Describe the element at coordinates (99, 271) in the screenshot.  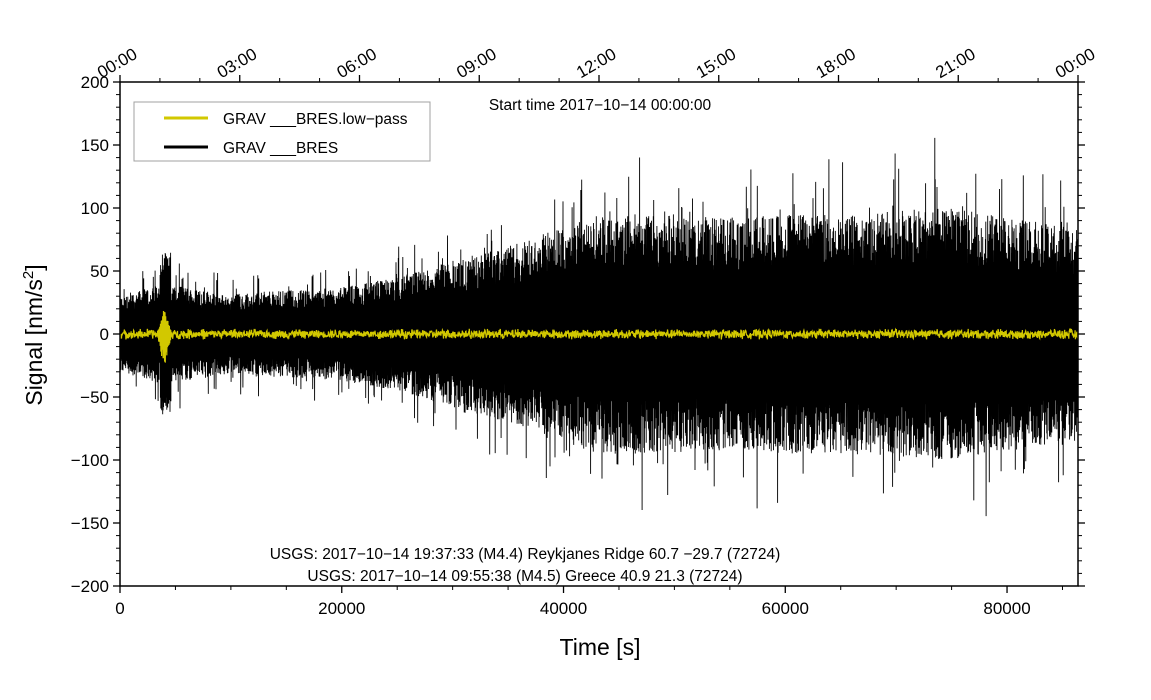
I see `y-tick-label: 50` at that location.